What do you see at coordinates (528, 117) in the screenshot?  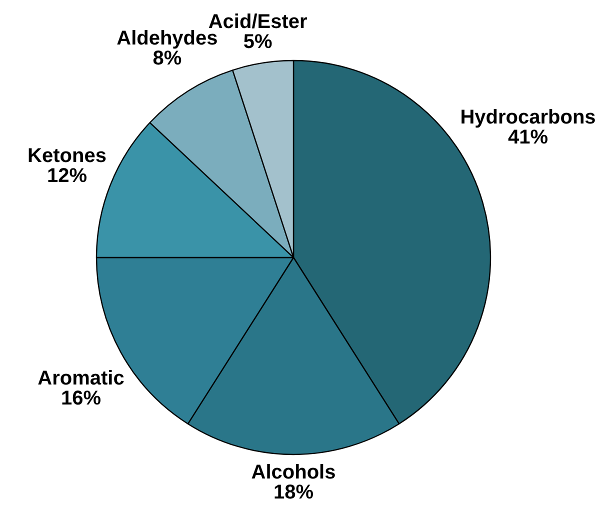 I see `slice-label: Hydrocarbons` at bounding box center [528, 117].